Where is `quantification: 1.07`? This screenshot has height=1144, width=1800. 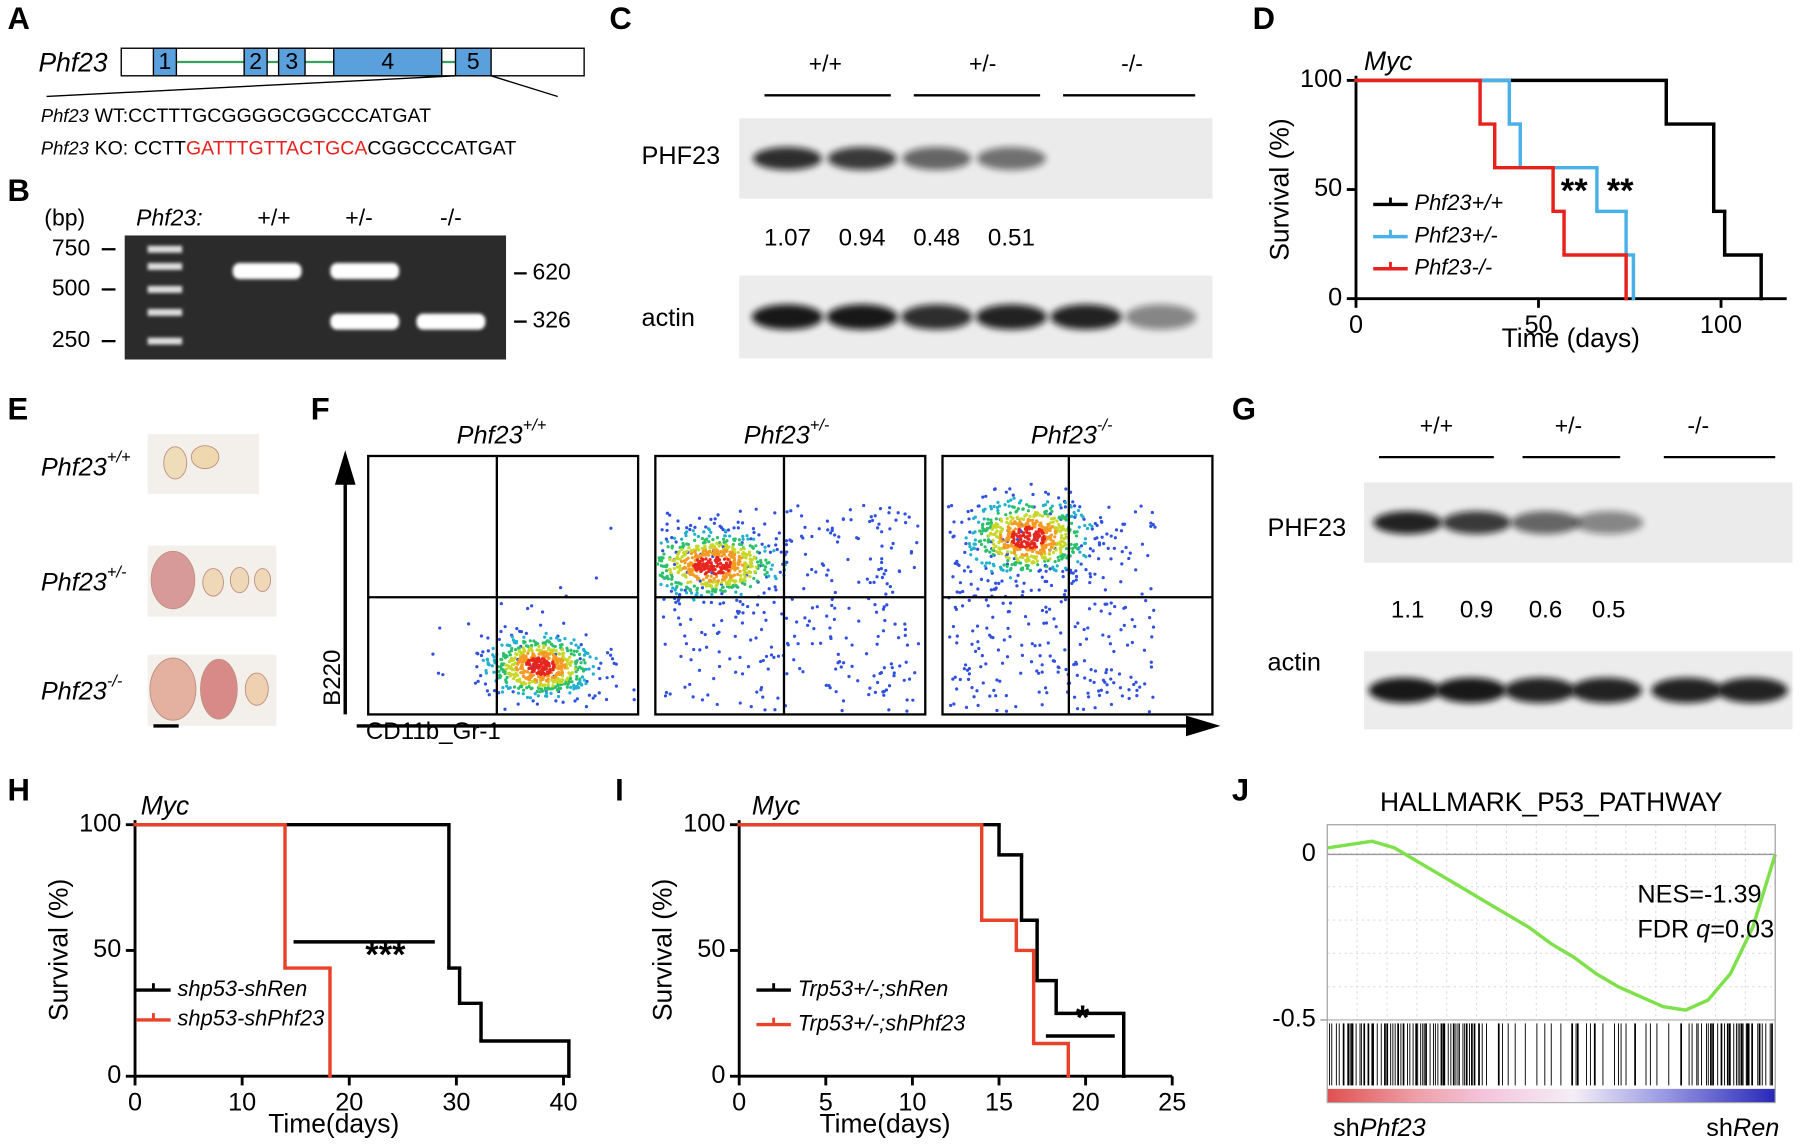
quantification: 1.07 is located at coordinates (787, 237).